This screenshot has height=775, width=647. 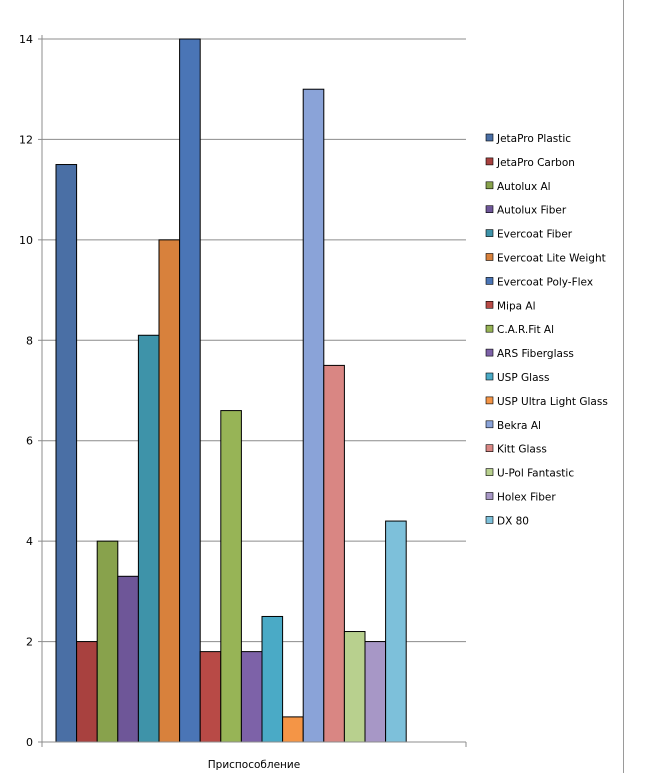 What do you see at coordinates (272, 679) in the screenshot?
I see `bar-usp-glass` at bounding box center [272, 679].